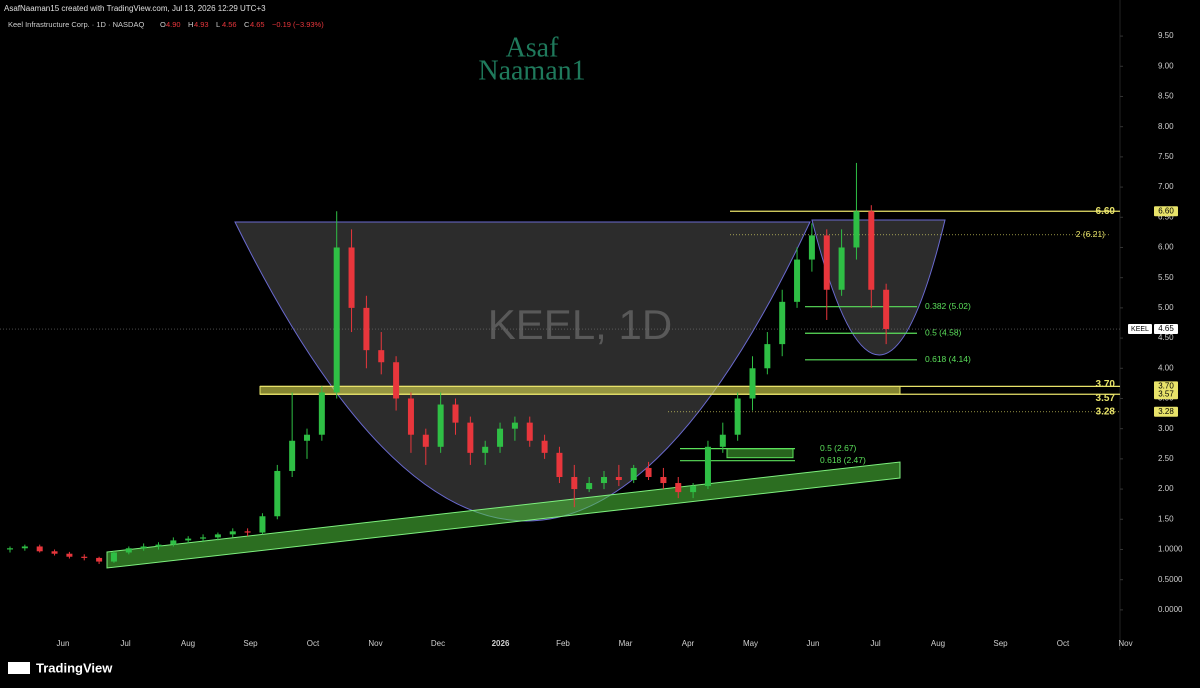 Image resolution: width=1200 pixels, height=688 pixels. What do you see at coordinates (948, 359) in the screenshot?
I see `level-label: 0.618 (4.14)` at bounding box center [948, 359].